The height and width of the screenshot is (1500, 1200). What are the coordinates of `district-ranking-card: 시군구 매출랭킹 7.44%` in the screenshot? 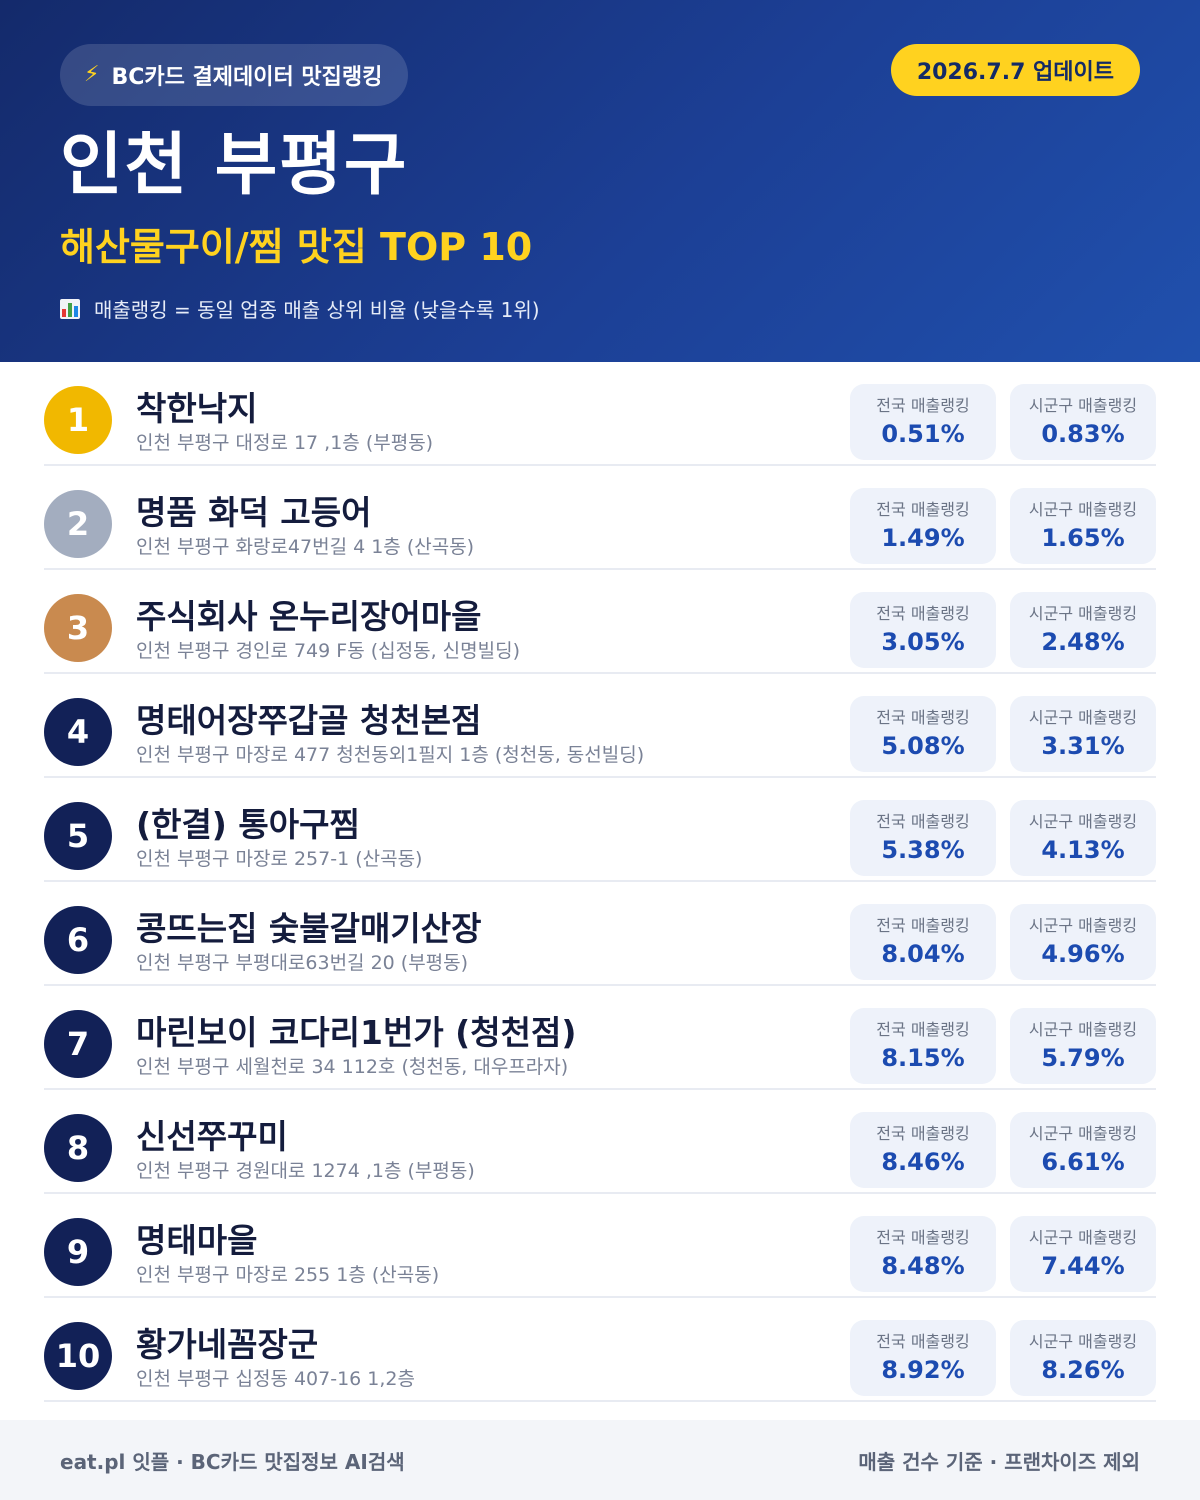 It's located at (1083, 1254).